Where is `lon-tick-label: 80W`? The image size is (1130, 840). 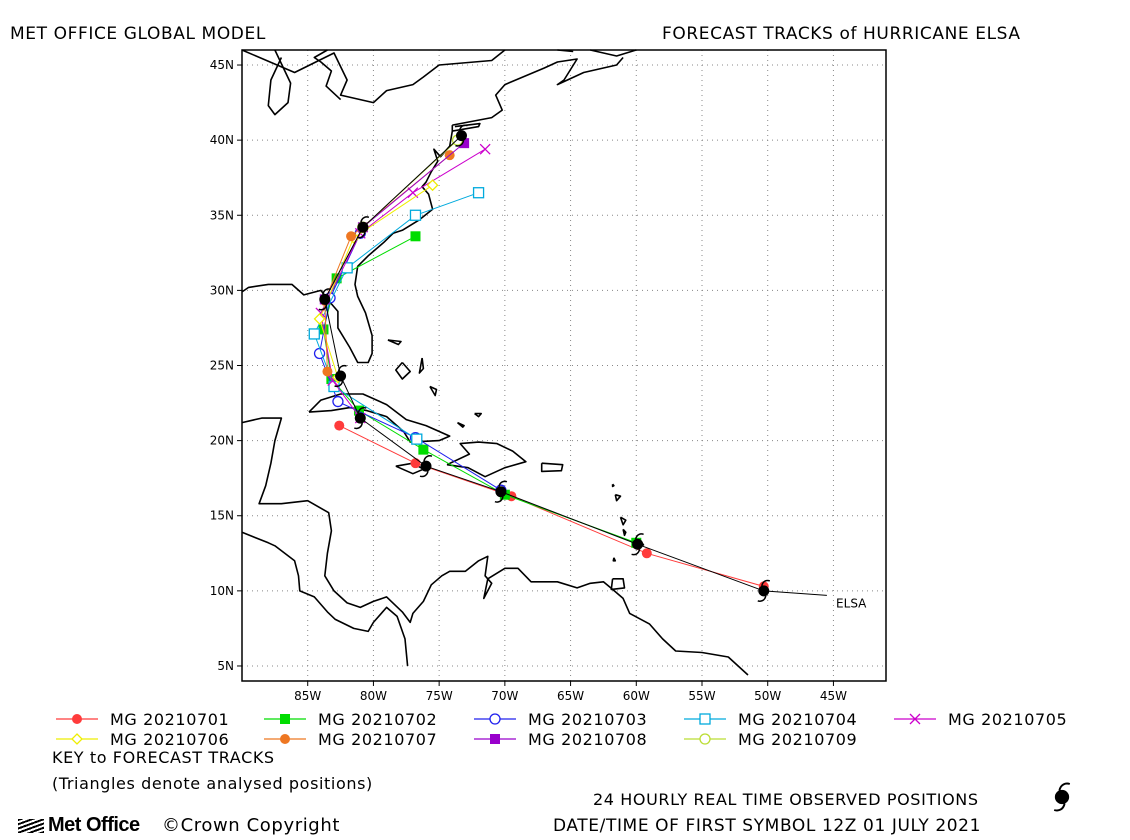
lon-tick-label: 80W is located at coordinates (373, 696).